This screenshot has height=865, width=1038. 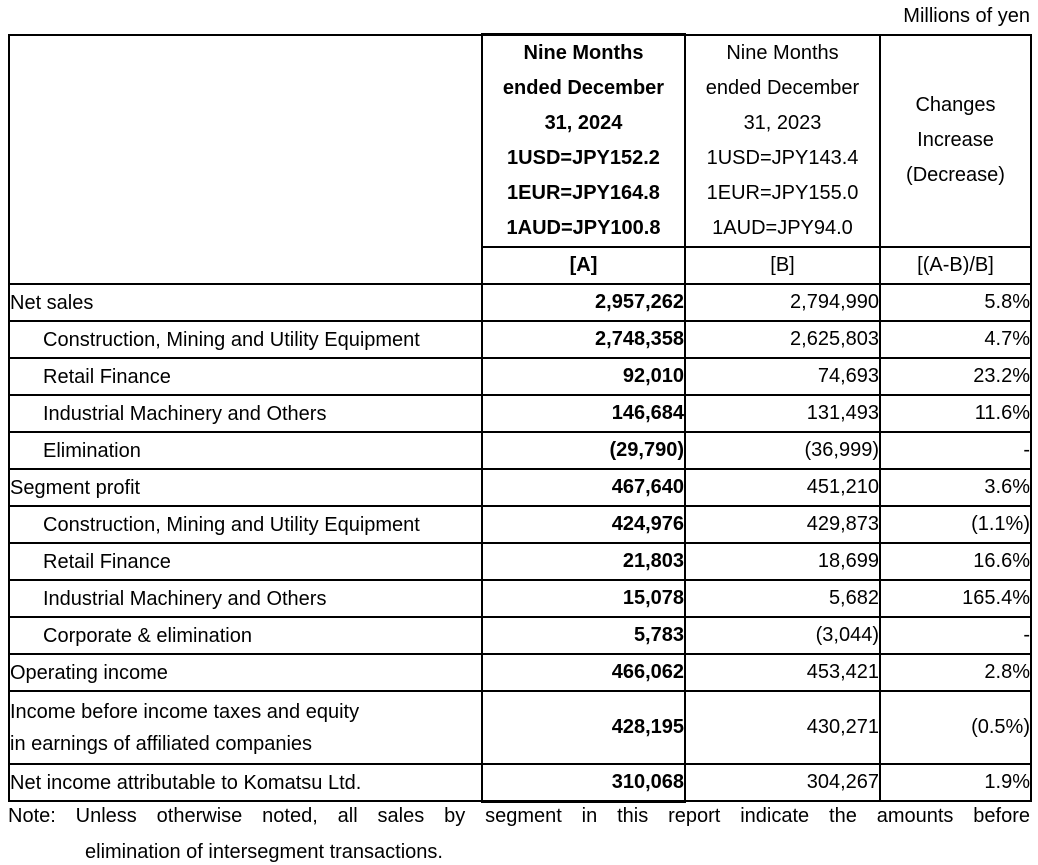 I want to click on value-a-cell: 466,062, so click(x=583, y=672).